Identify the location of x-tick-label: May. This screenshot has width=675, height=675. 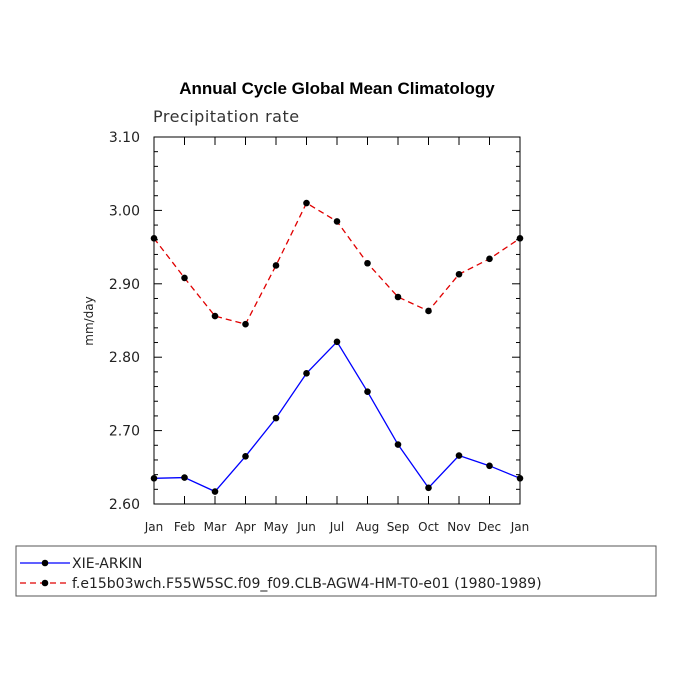
(276, 527).